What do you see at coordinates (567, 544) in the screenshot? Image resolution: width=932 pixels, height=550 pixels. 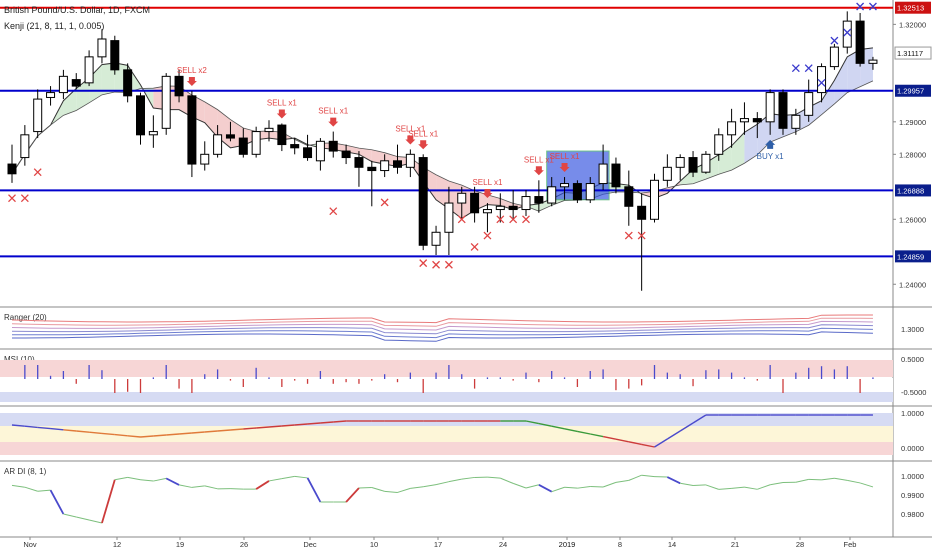 I see `x-tick-label: 2019` at bounding box center [567, 544].